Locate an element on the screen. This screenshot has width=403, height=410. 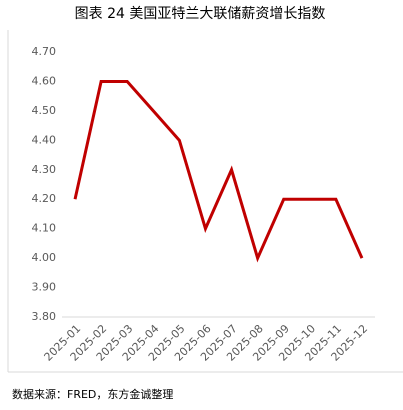
y-tick-label: 4.00 is located at coordinates (44, 257).